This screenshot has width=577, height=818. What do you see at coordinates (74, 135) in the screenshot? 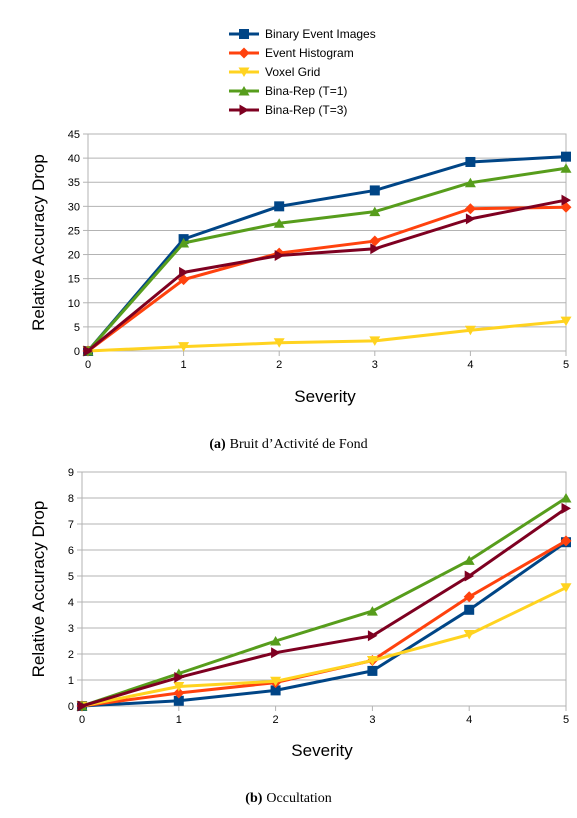
I see `y-tick-label: 45` at bounding box center [74, 135].